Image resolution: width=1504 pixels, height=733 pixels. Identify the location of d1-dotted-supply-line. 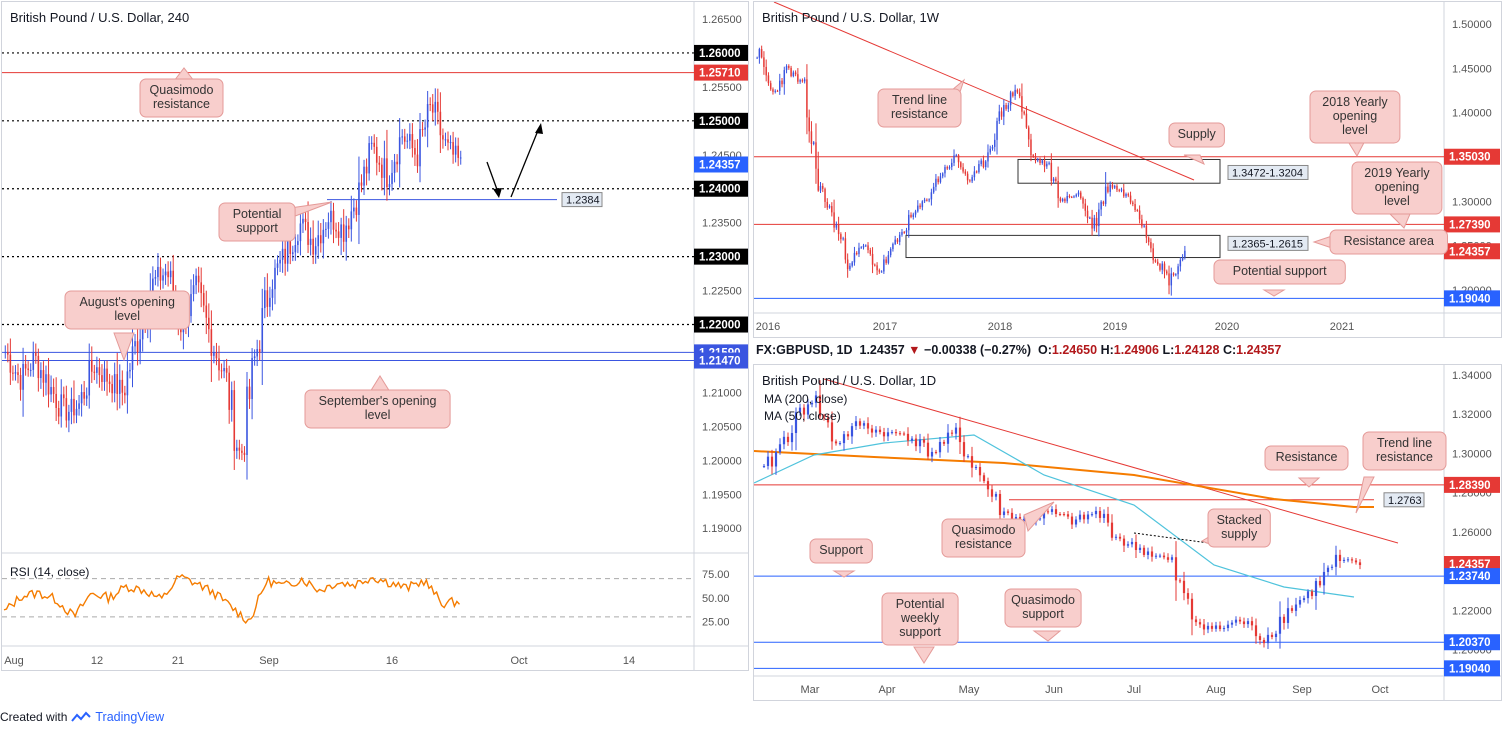
(1171, 538).